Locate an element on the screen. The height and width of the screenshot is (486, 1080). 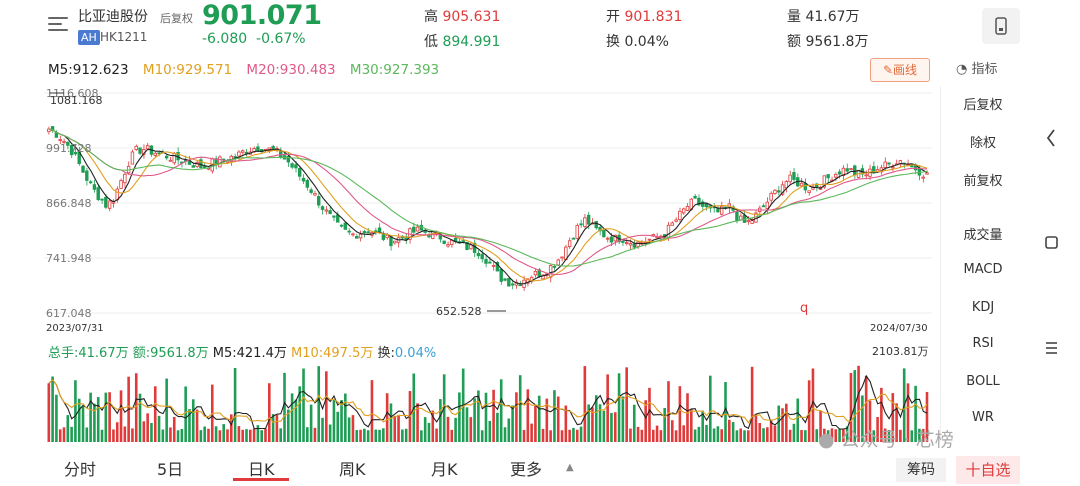
sidebar-item-back-adjusted: 后复权 is located at coordinates (983, 105).